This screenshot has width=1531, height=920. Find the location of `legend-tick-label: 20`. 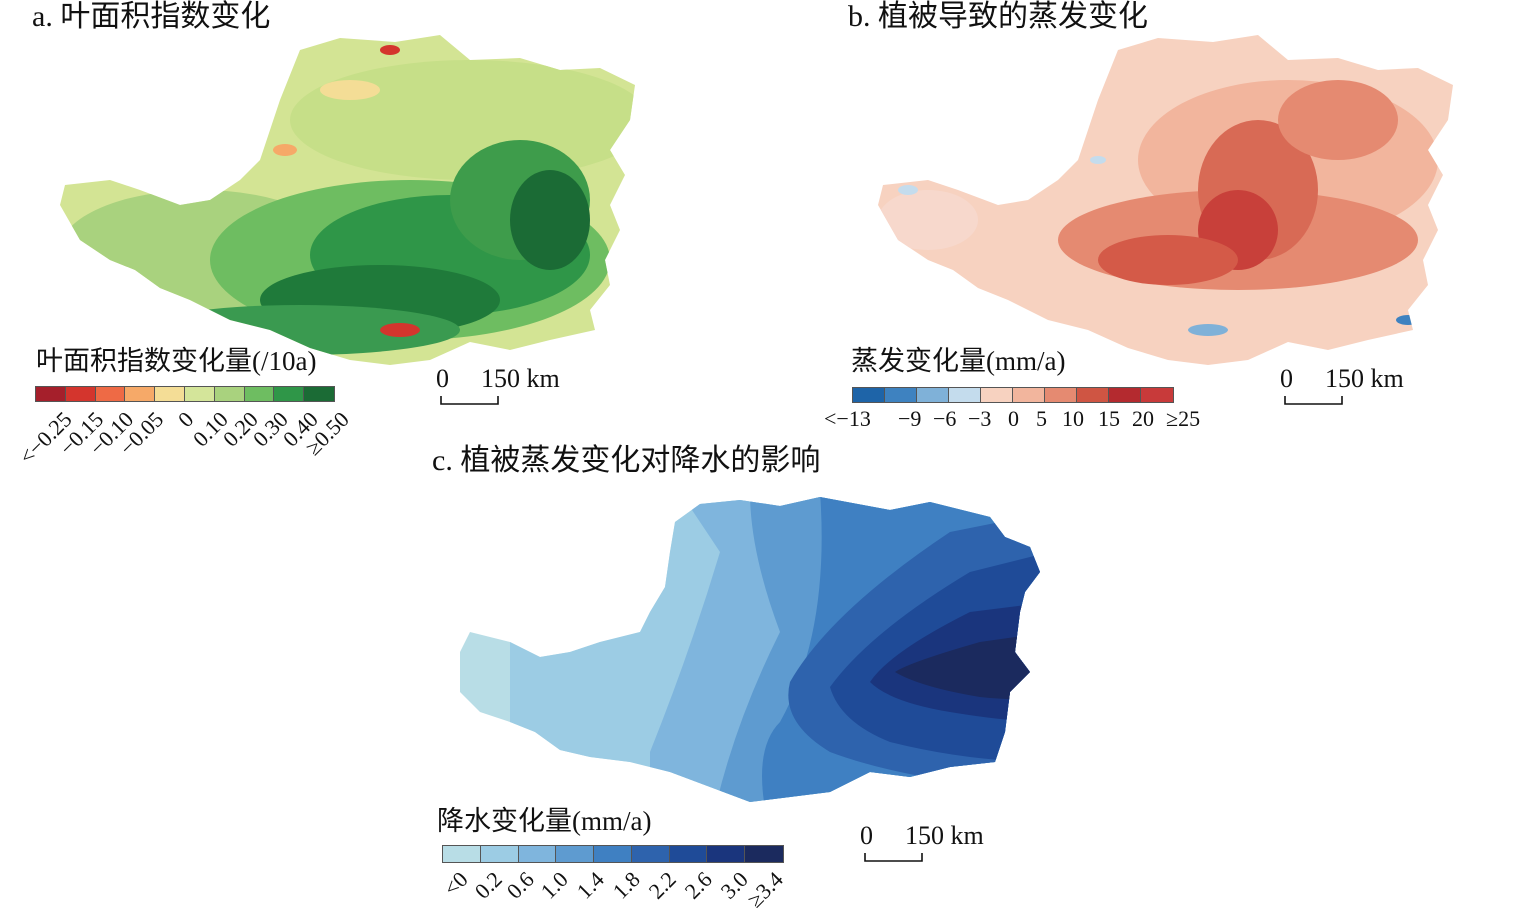

legend-tick-label: 20 is located at coordinates (1143, 418).